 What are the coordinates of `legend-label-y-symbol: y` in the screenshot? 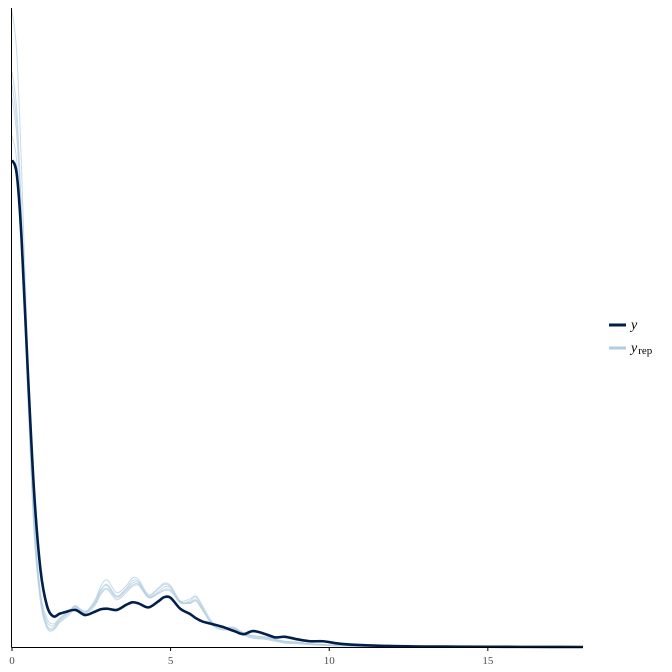 It's located at (633, 325).